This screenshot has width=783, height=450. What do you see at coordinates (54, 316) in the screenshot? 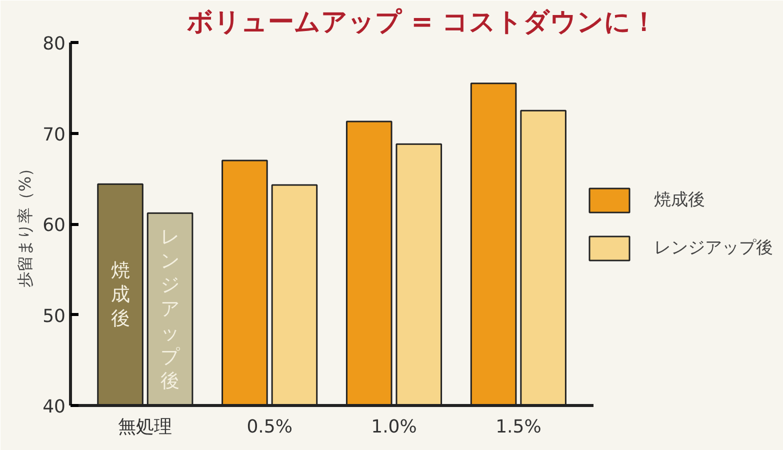
I see `y-tick-label: 50` at bounding box center [54, 316].